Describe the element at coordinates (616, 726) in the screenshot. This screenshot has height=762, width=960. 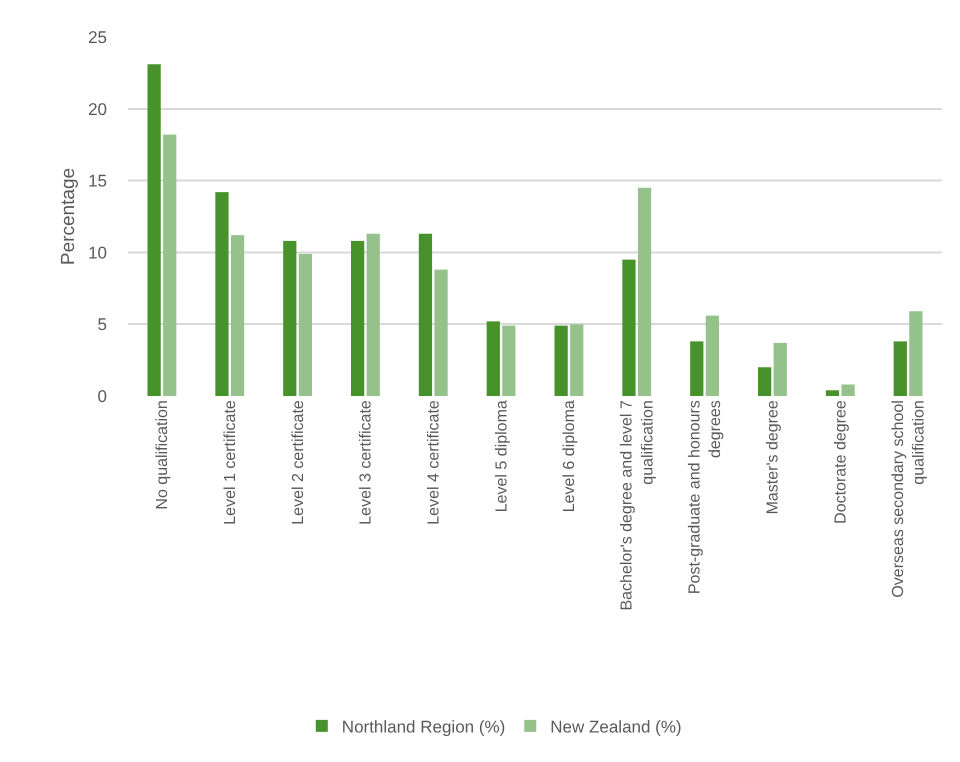
I see `legend-label: New Zealand (%)` at that location.